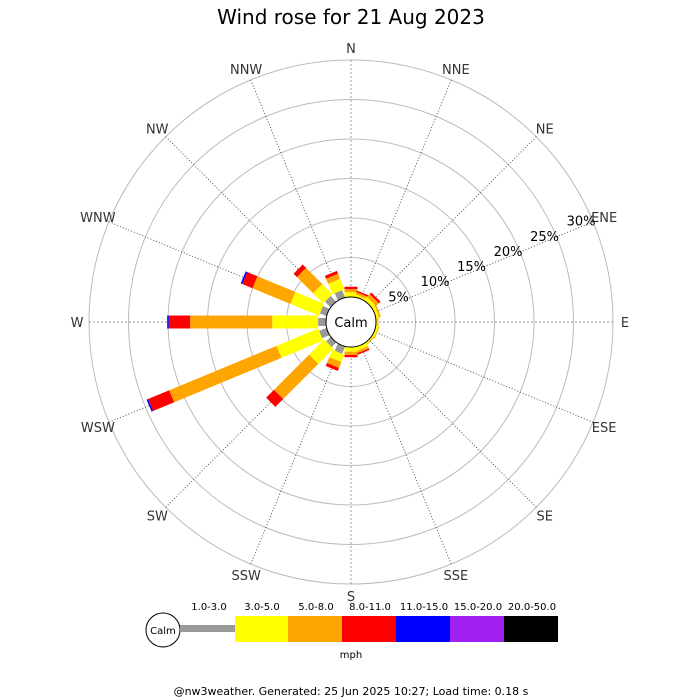 The width and height of the screenshot is (700, 700). What do you see at coordinates (544, 237) in the screenshot?
I see `radial-tick-label-25: 25%` at bounding box center [544, 237].